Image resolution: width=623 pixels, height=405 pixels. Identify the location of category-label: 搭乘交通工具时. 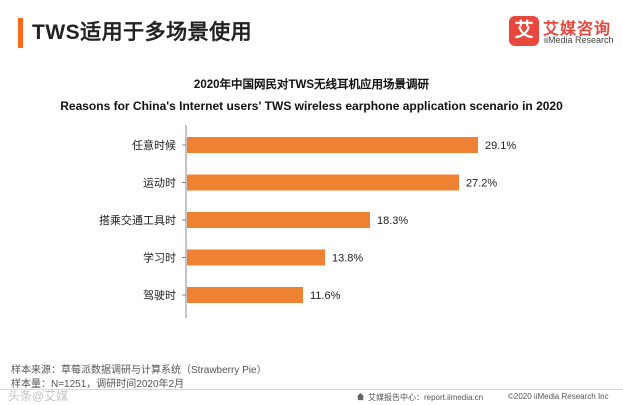
(137, 220).